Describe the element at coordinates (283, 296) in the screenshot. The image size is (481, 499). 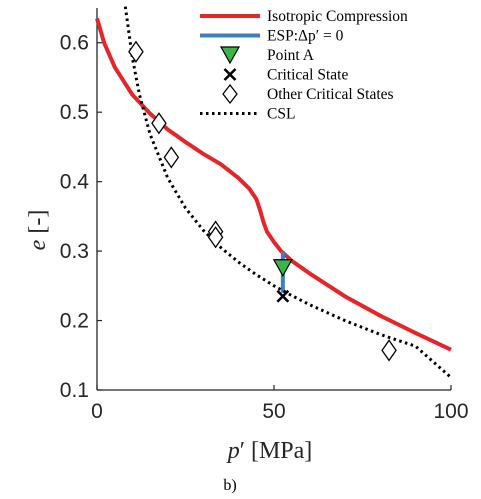
I see `critical-state-marker` at that location.